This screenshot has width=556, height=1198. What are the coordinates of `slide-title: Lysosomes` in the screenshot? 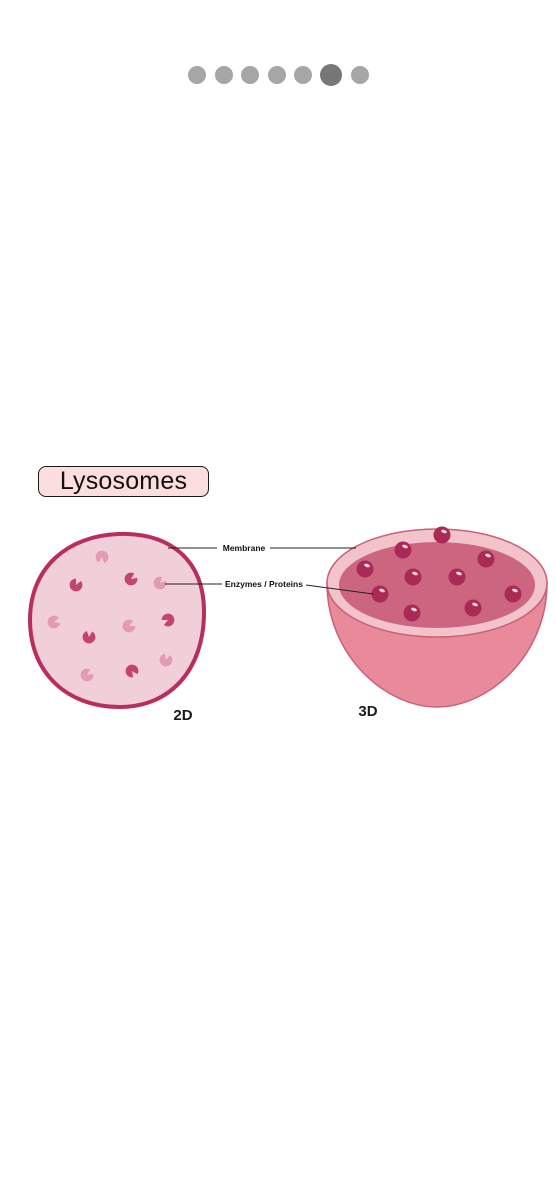 It's located at (123, 481).